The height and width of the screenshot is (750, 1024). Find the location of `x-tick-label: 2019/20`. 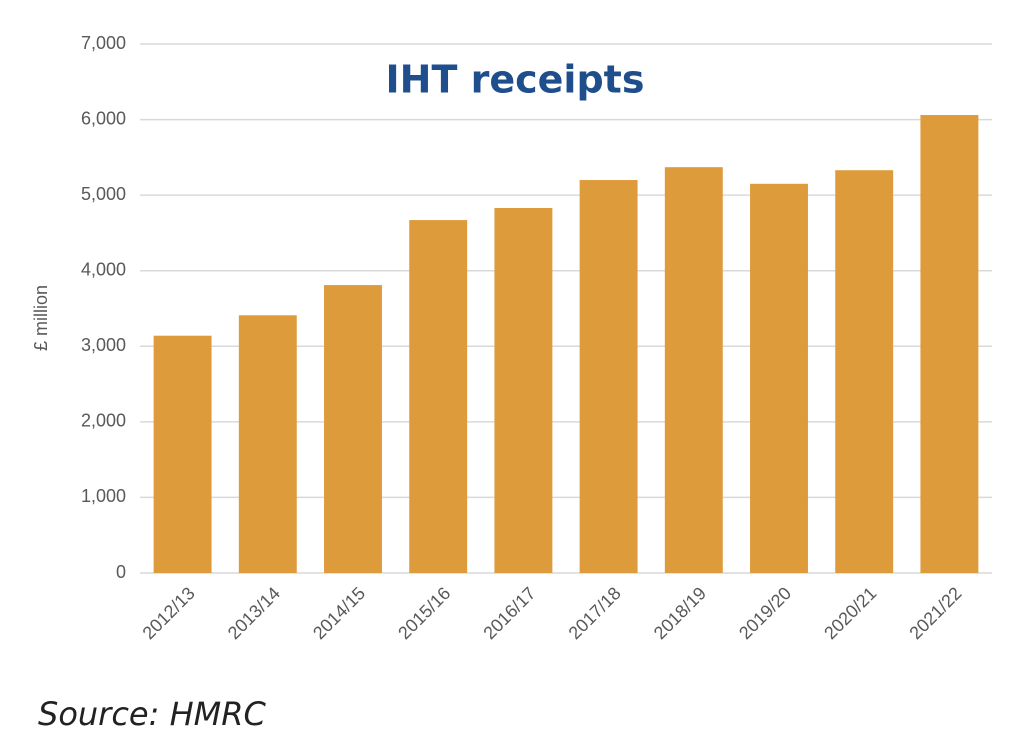

x-tick-label: 2019/20 is located at coordinates (765, 613).